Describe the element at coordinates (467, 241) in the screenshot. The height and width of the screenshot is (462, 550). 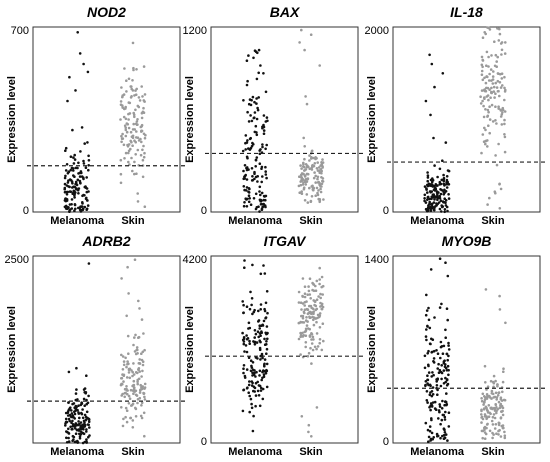
I see `panel-title: MYO9B` at that location.